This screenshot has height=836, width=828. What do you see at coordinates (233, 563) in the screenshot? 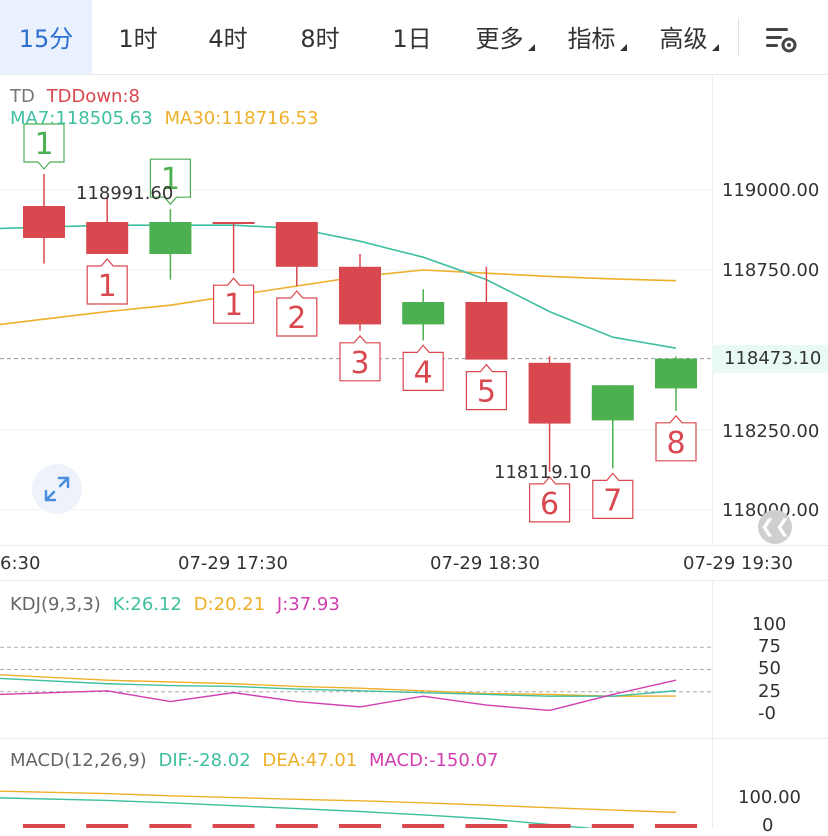
I see `time-tick: 07-29 17:30` at bounding box center [233, 563].